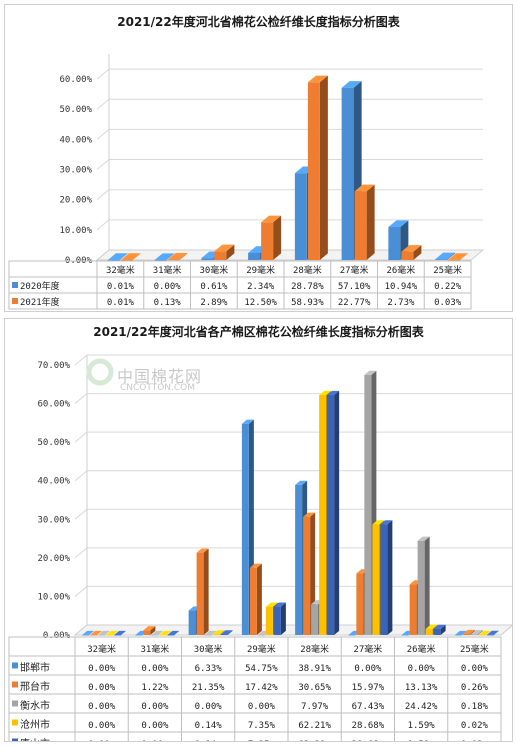  What do you see at coordinates (354, 303) in the screenshot?
I see `data-label: 22.77%` at bounding box center [354, 303].